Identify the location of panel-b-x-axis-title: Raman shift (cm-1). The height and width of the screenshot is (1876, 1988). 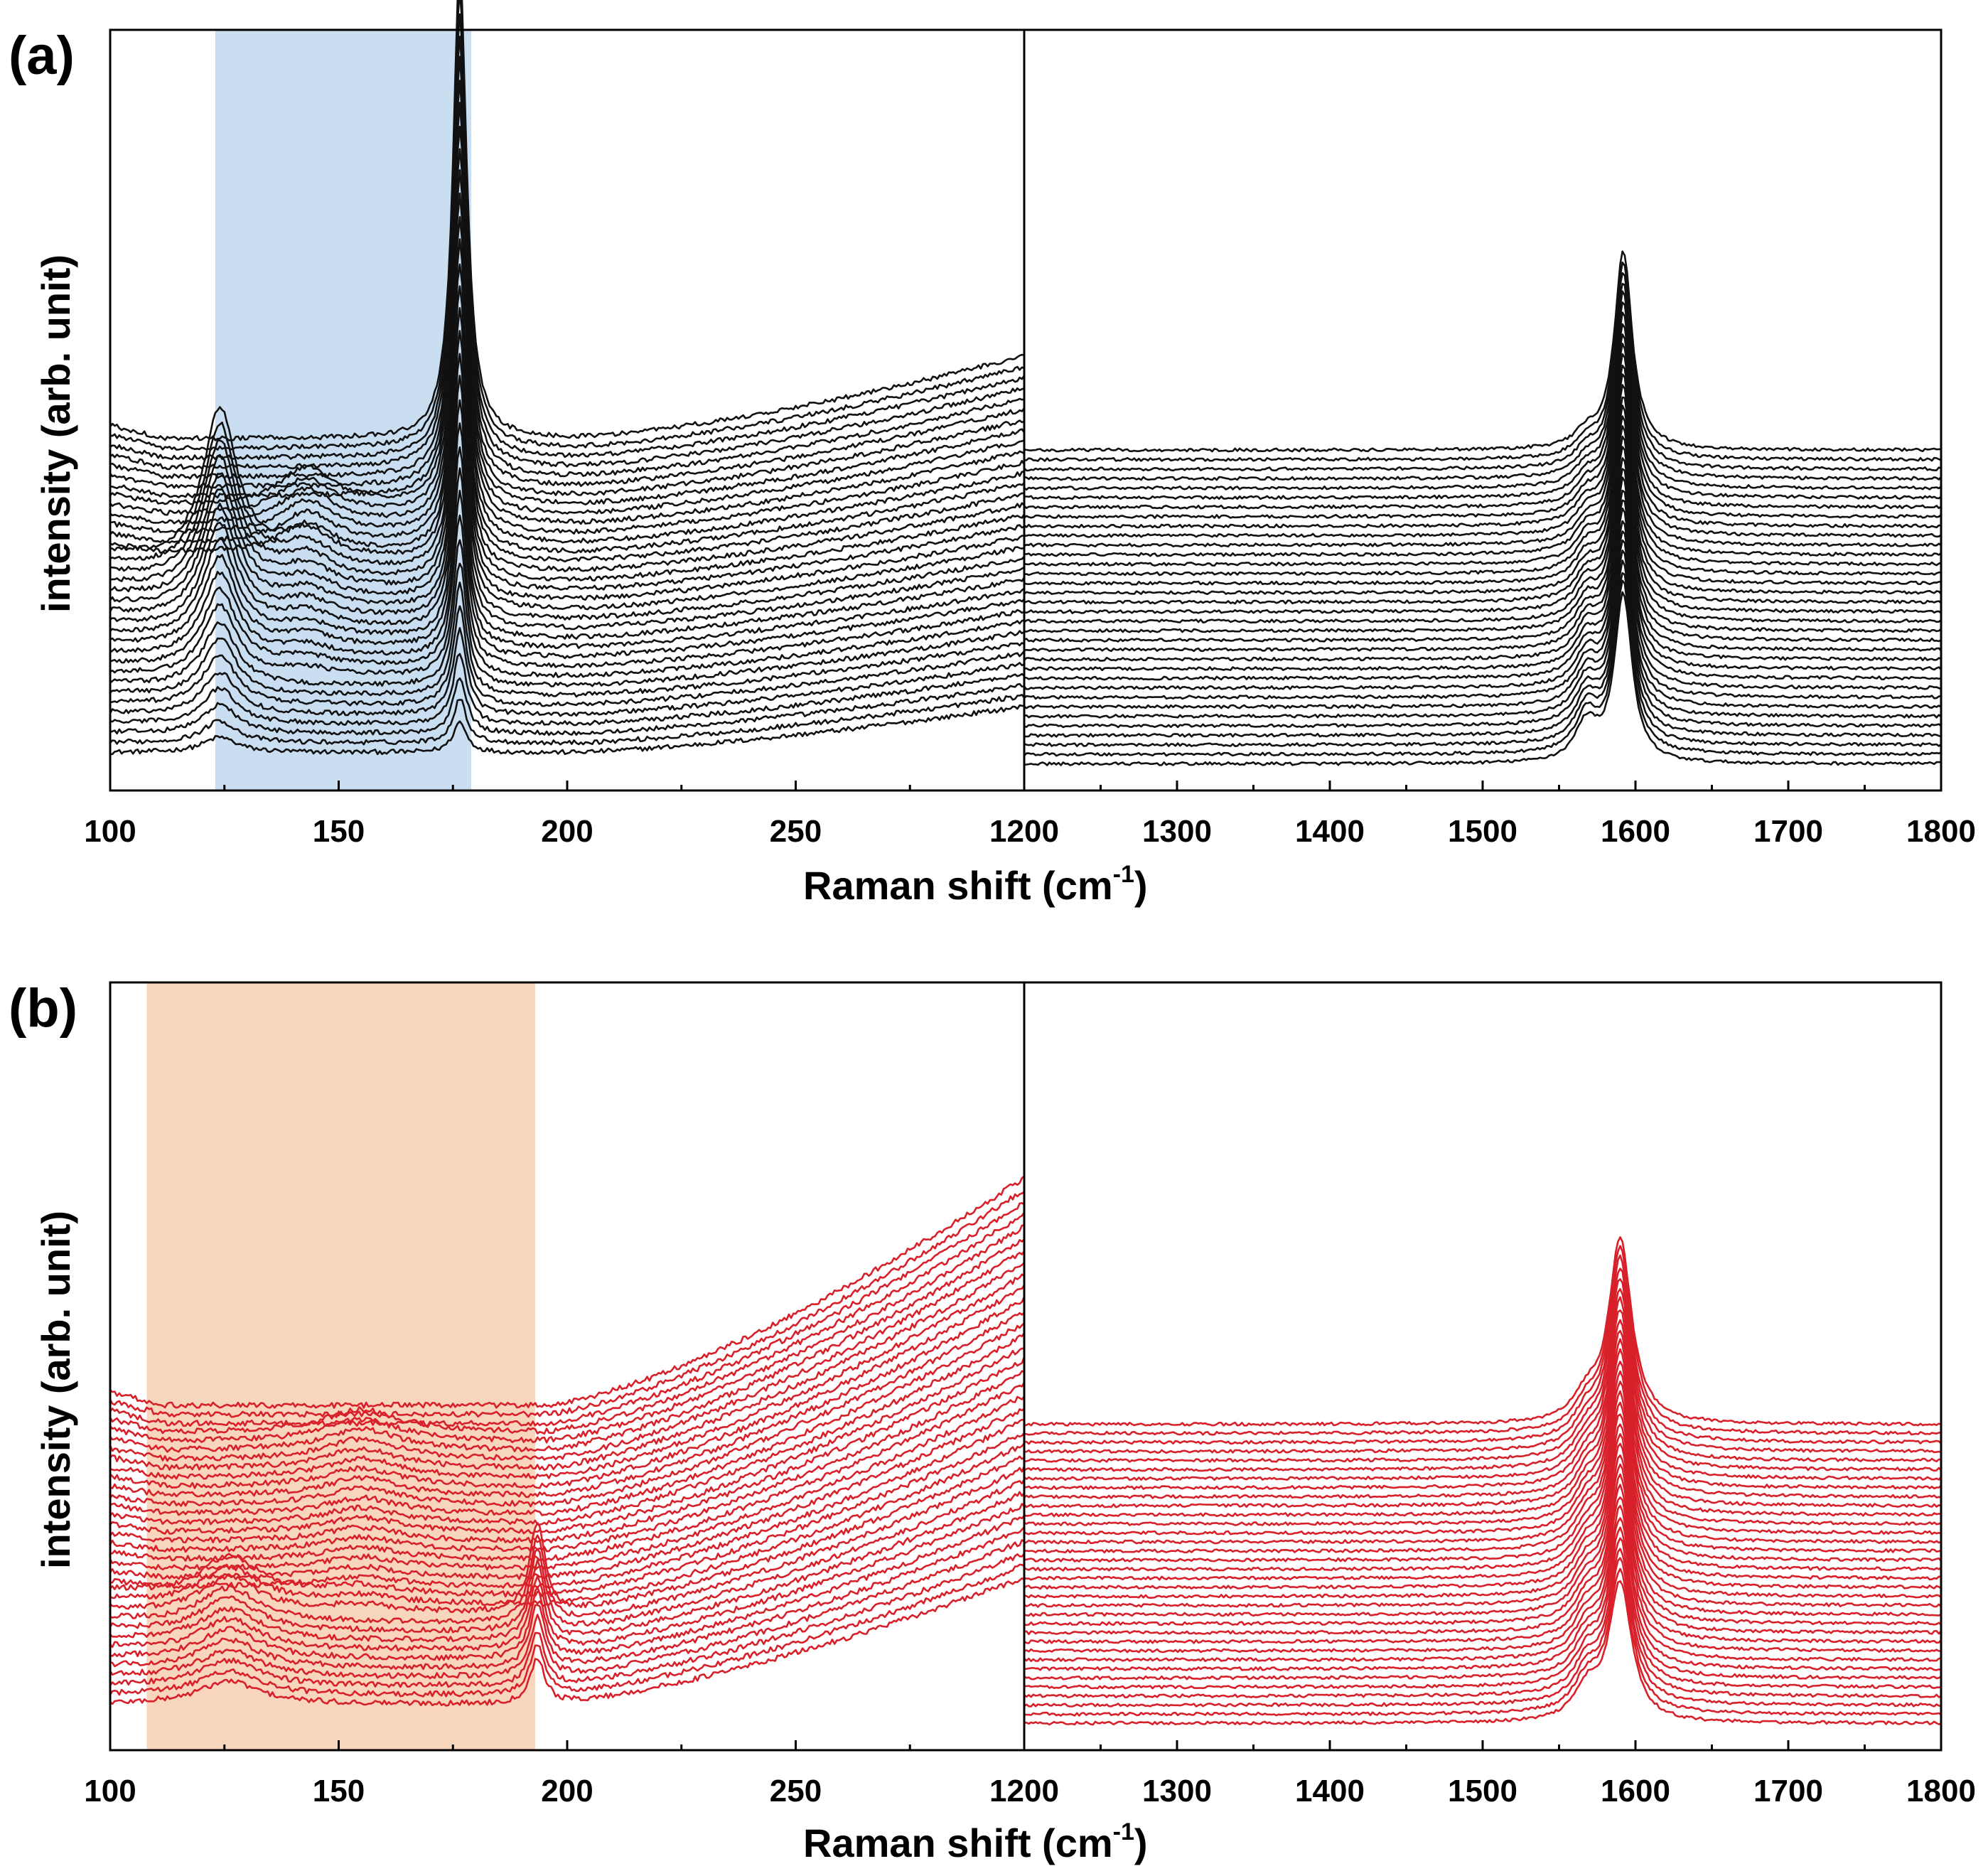
(975, 1841).